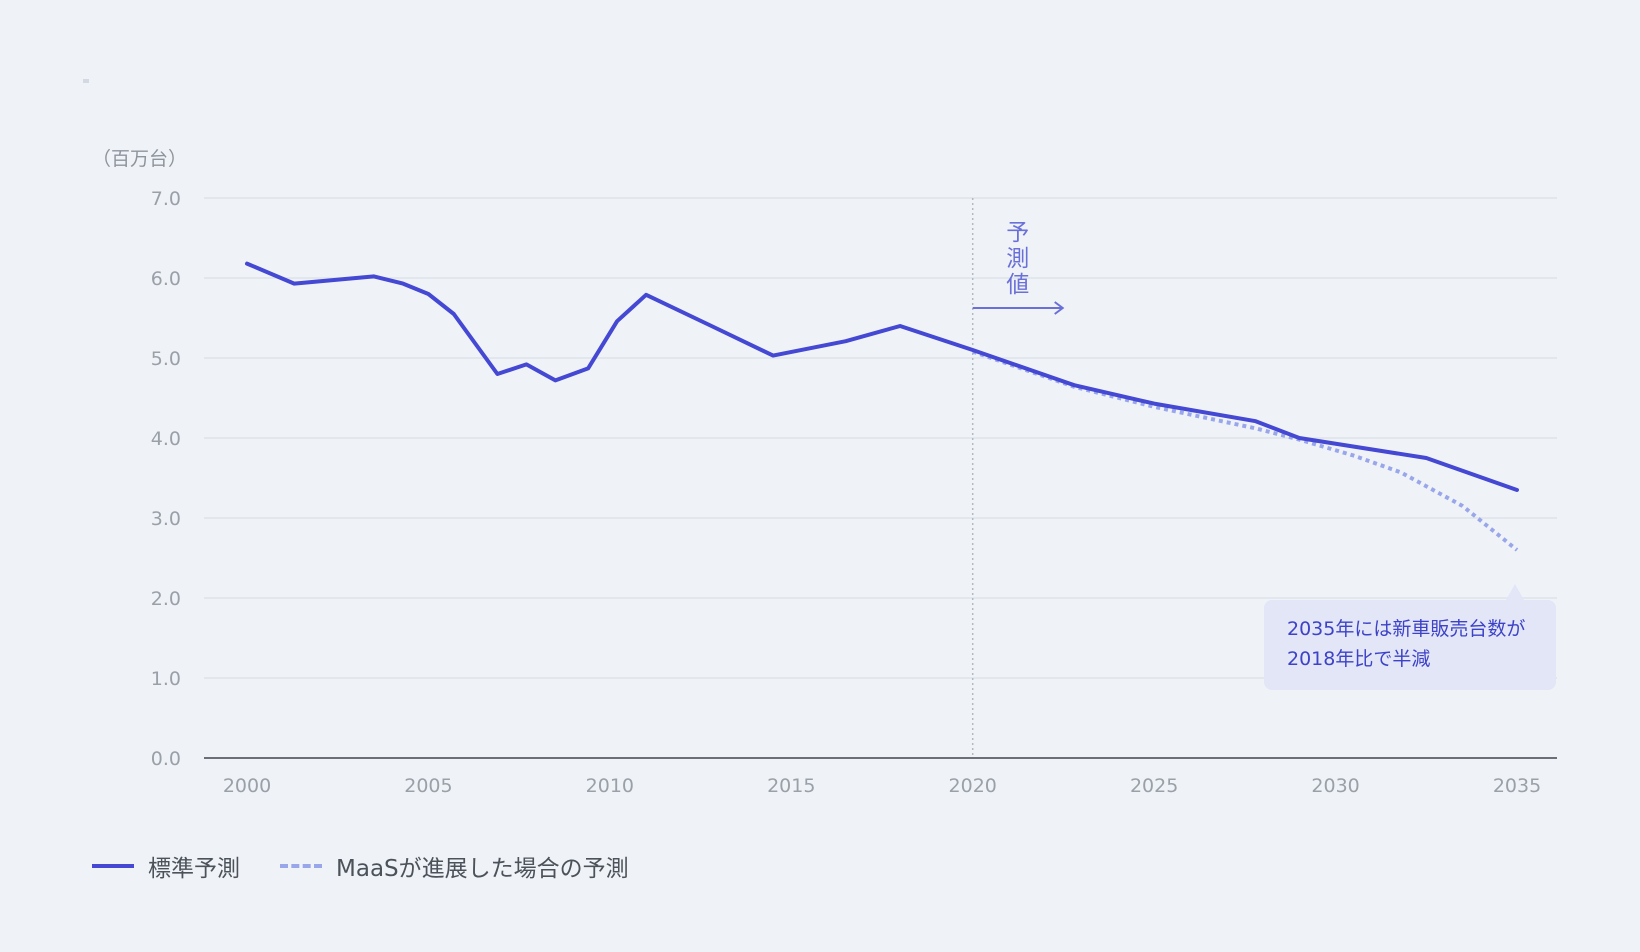 This screenshot has width=1640, height=952. What do you see at coordinates (166, 439) in the screenshot?
I see `y-tick-label-4.0: 4.0` at bounding box center [166, 439].